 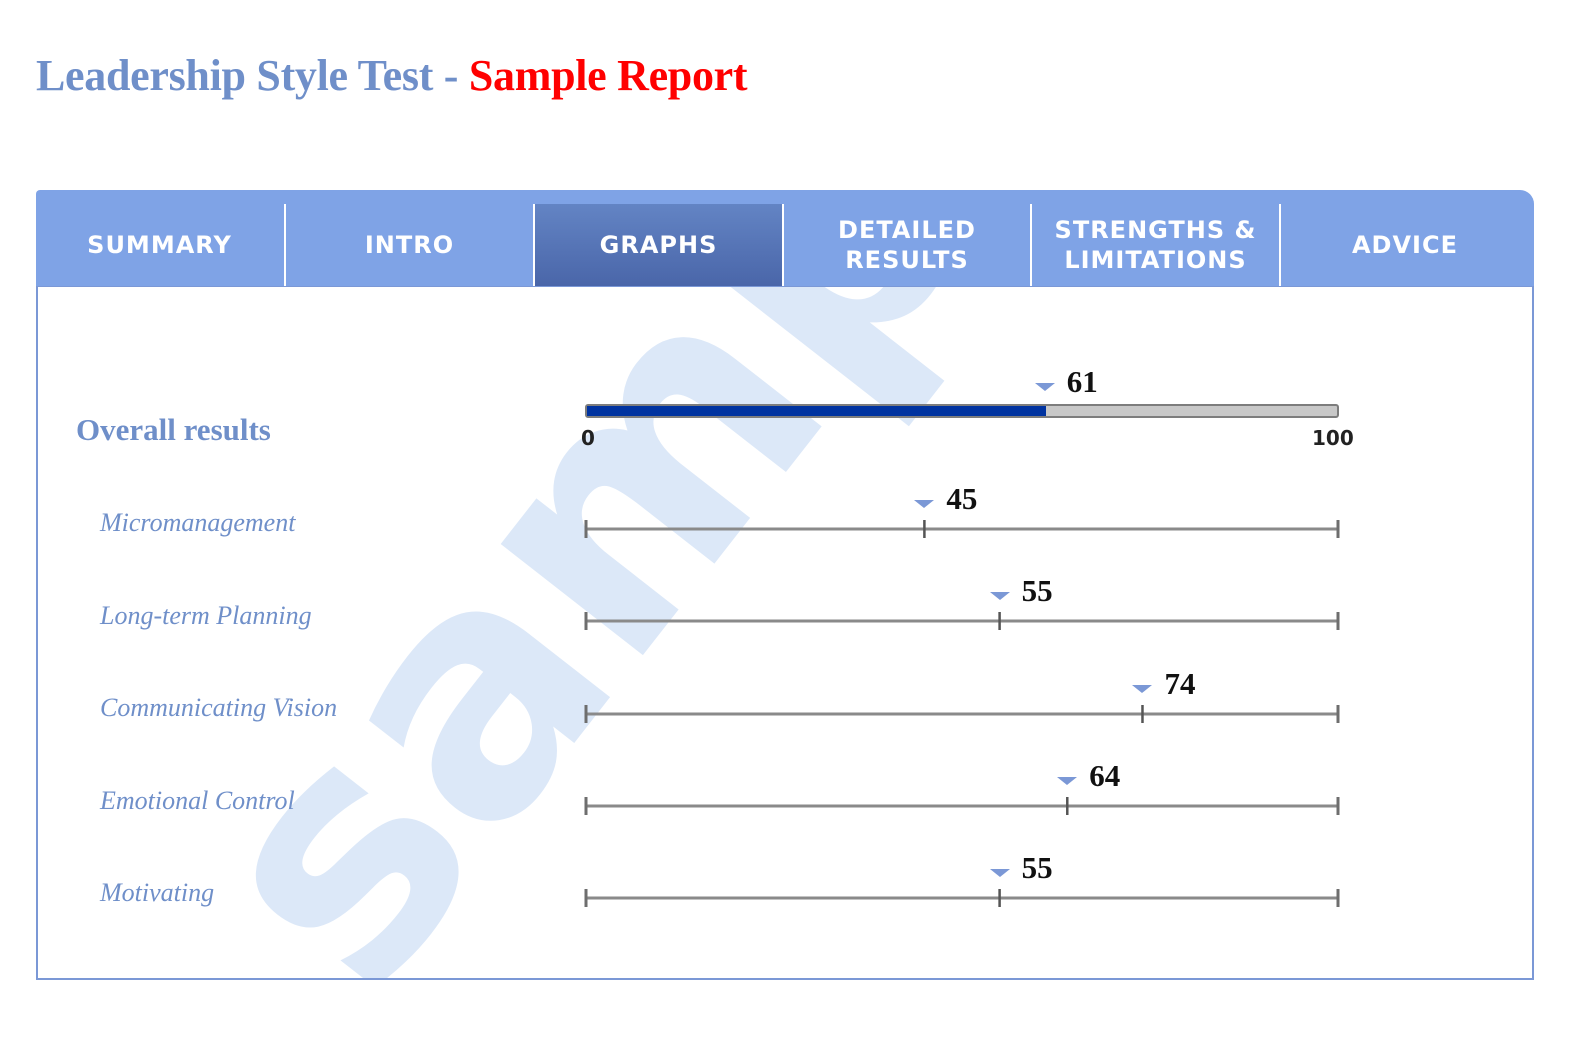 What do you see at coordinates (907, 245) in the screenshot?
I see `tab-detailed-results: DETAILED RESULTS` at bounding box center [907, 245].